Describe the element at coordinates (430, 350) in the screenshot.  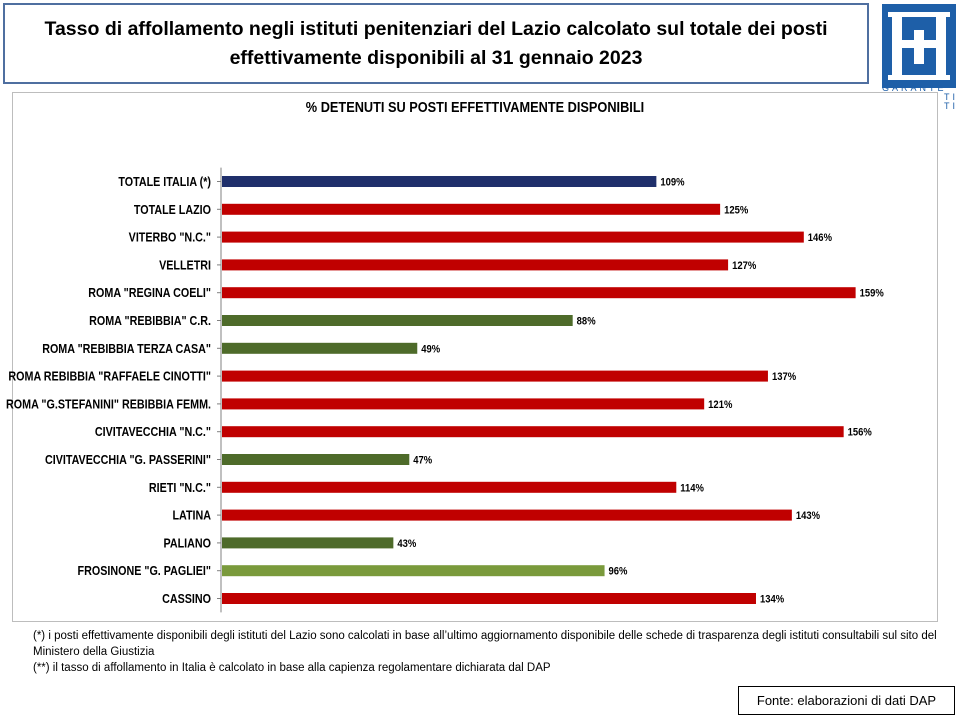
I see `data-label: 49%` at that location.